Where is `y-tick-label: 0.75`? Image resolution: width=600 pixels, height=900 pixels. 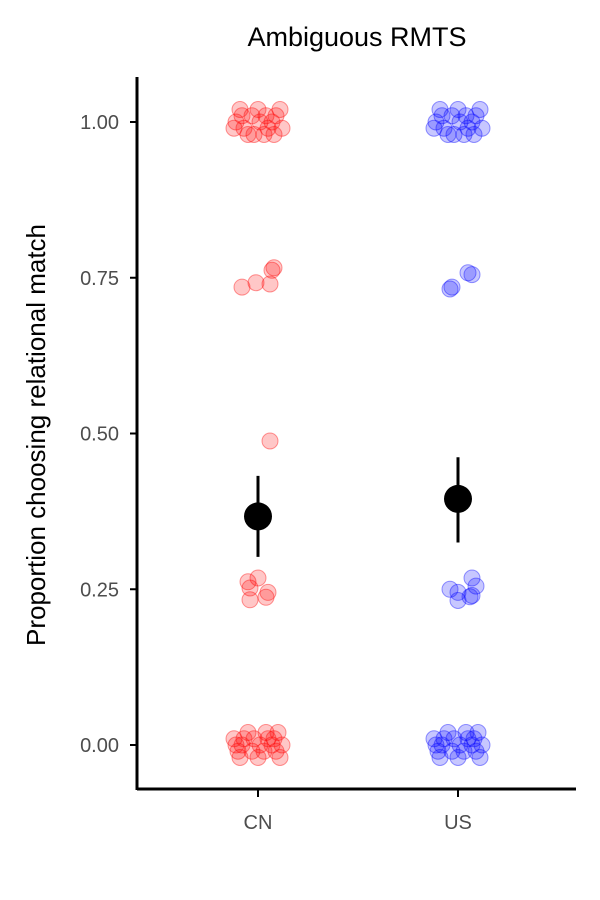
y-tick-label: 0.75 is located at coordinates (99, 279).